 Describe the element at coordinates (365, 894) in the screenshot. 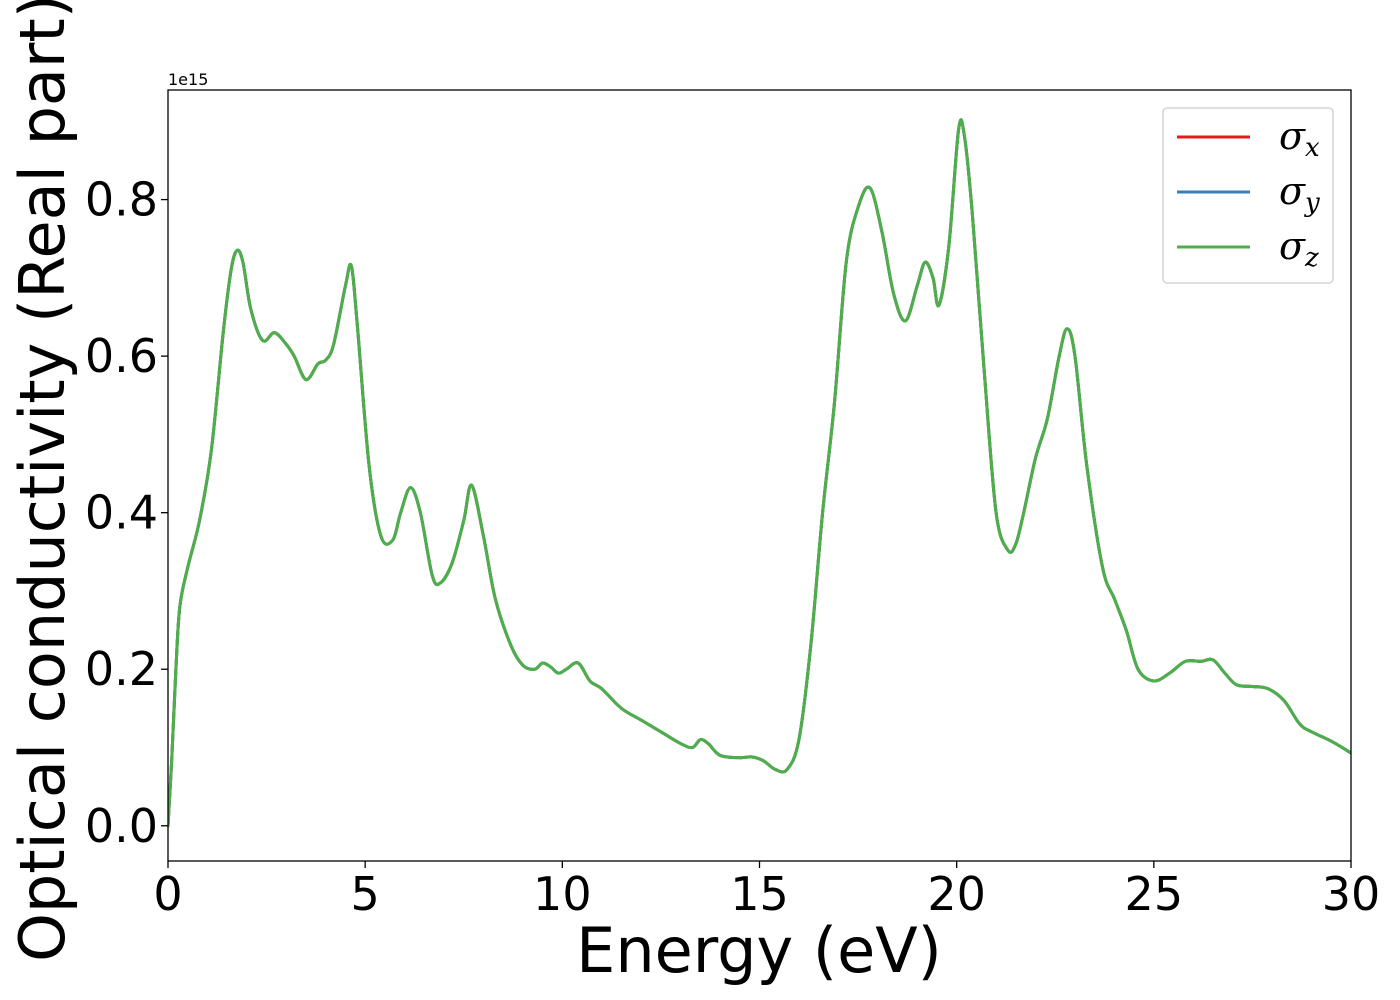

I see `x-tick-label: 5` at that location.